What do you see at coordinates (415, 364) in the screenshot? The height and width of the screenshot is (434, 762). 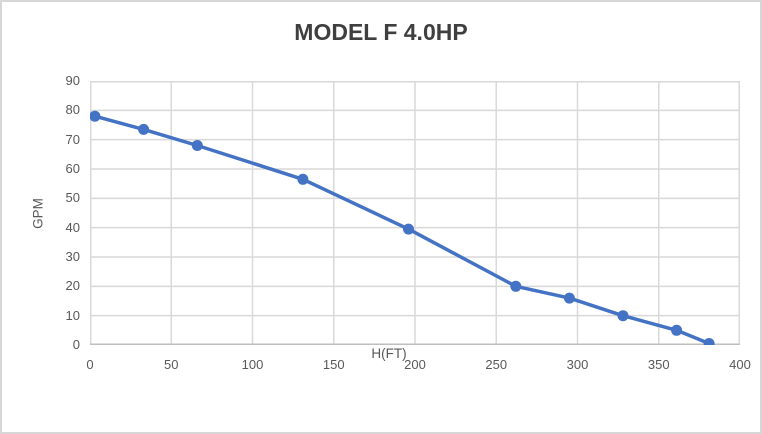 I see `x-tick-label: 200` at bounding box center [415, 364].